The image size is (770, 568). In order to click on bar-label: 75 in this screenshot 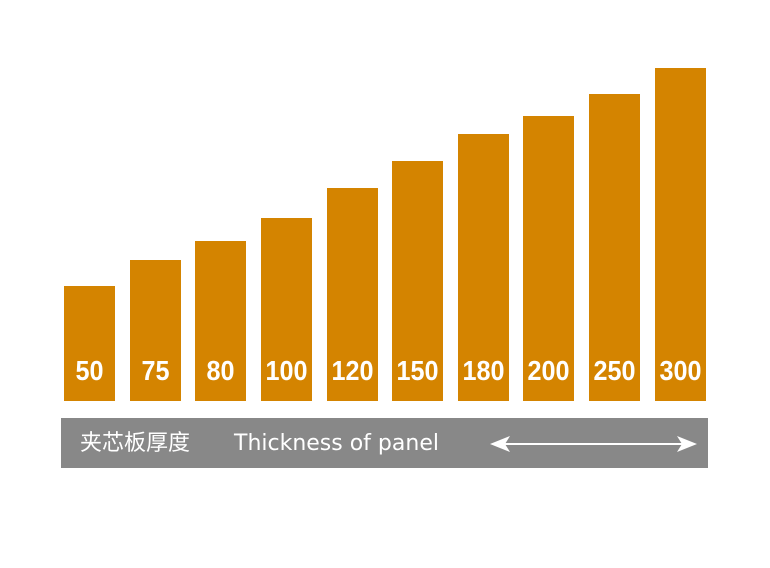, I will do `click(156, 370)`.